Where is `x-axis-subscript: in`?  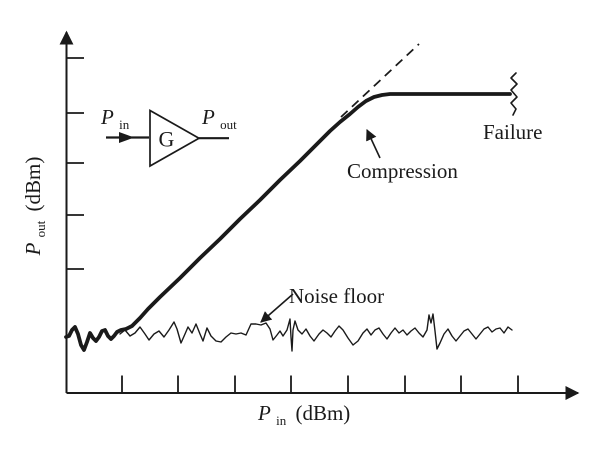
x-axis-subscript: in is located at coordinates (281, 420).